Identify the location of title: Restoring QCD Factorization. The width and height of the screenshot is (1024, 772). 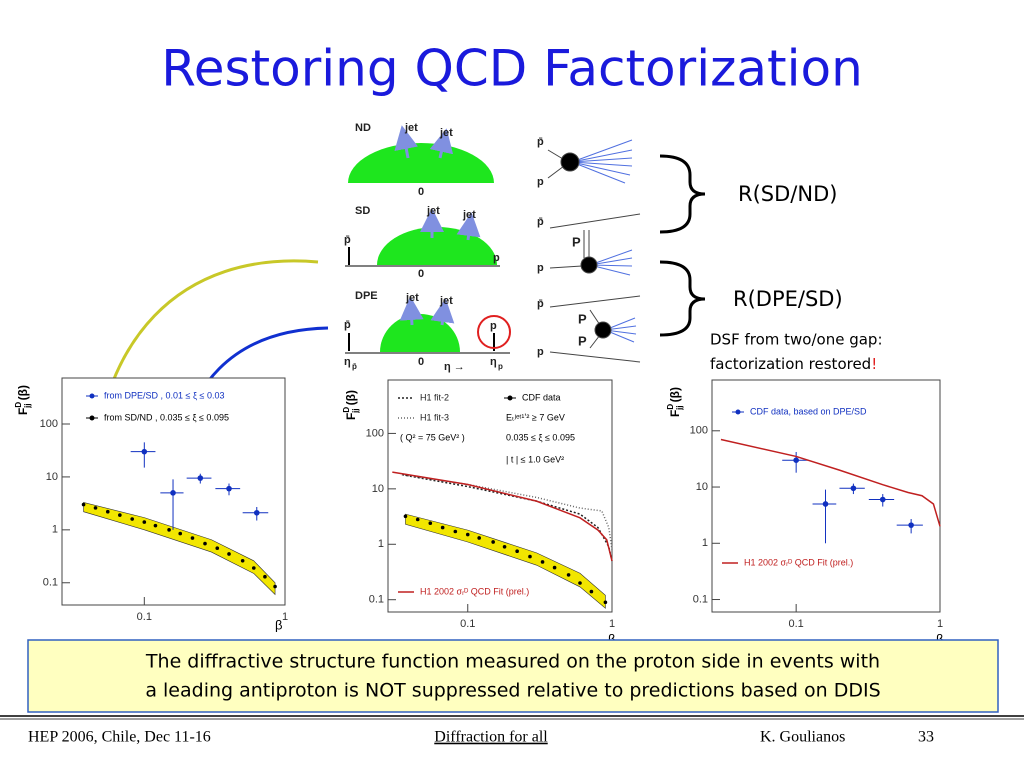
(512, 69).